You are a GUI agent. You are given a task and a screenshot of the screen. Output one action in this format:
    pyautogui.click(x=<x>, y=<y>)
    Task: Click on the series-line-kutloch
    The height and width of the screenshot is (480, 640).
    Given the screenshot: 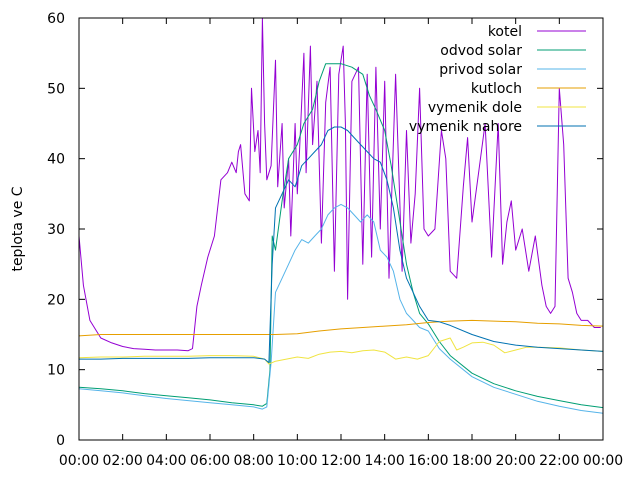 What is the action you would take?
    pyautogui.click(x=341, y=328)
    